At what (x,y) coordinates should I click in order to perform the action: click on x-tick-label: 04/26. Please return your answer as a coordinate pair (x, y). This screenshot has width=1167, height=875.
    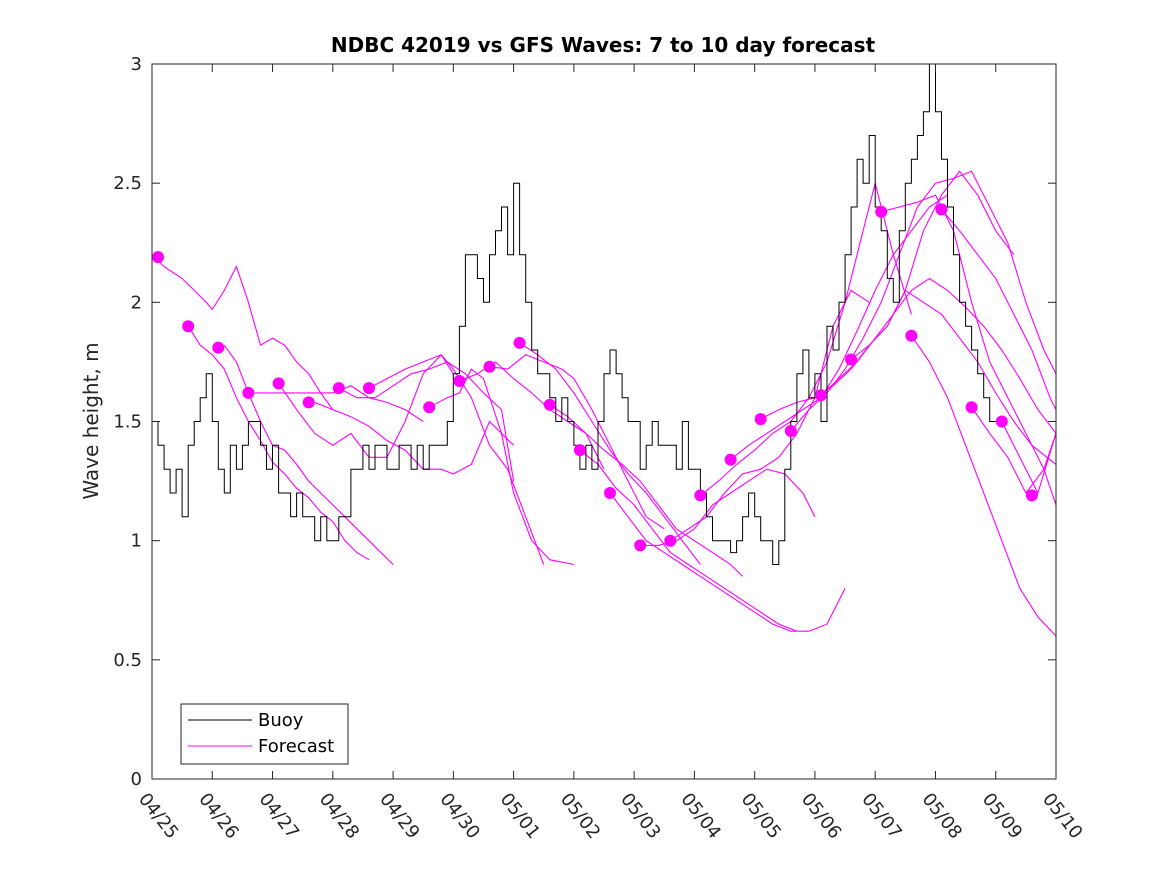
    Looking at the image, I should click on (218, 816).